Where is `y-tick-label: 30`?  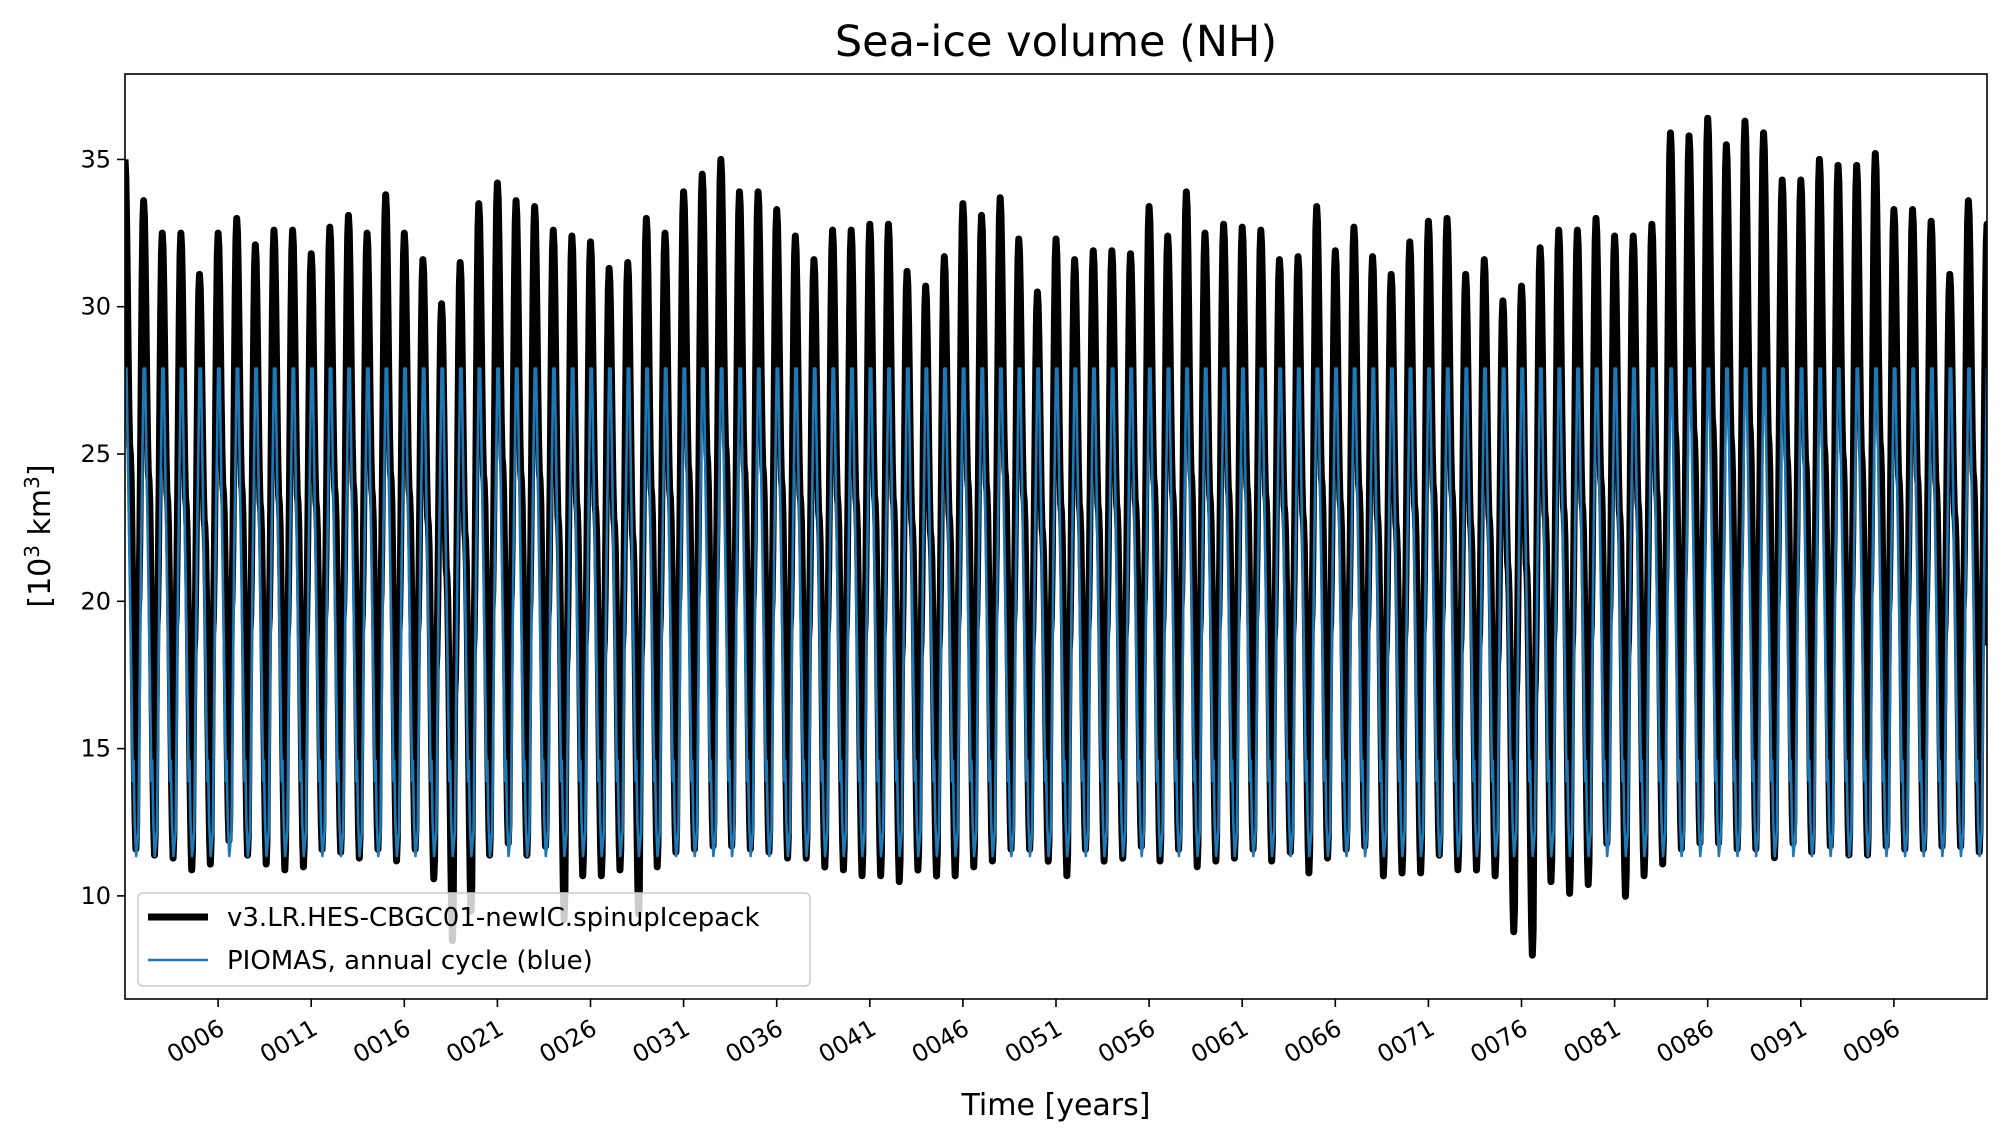 y-tick-label: 30 is located at coordinates (95, 307).